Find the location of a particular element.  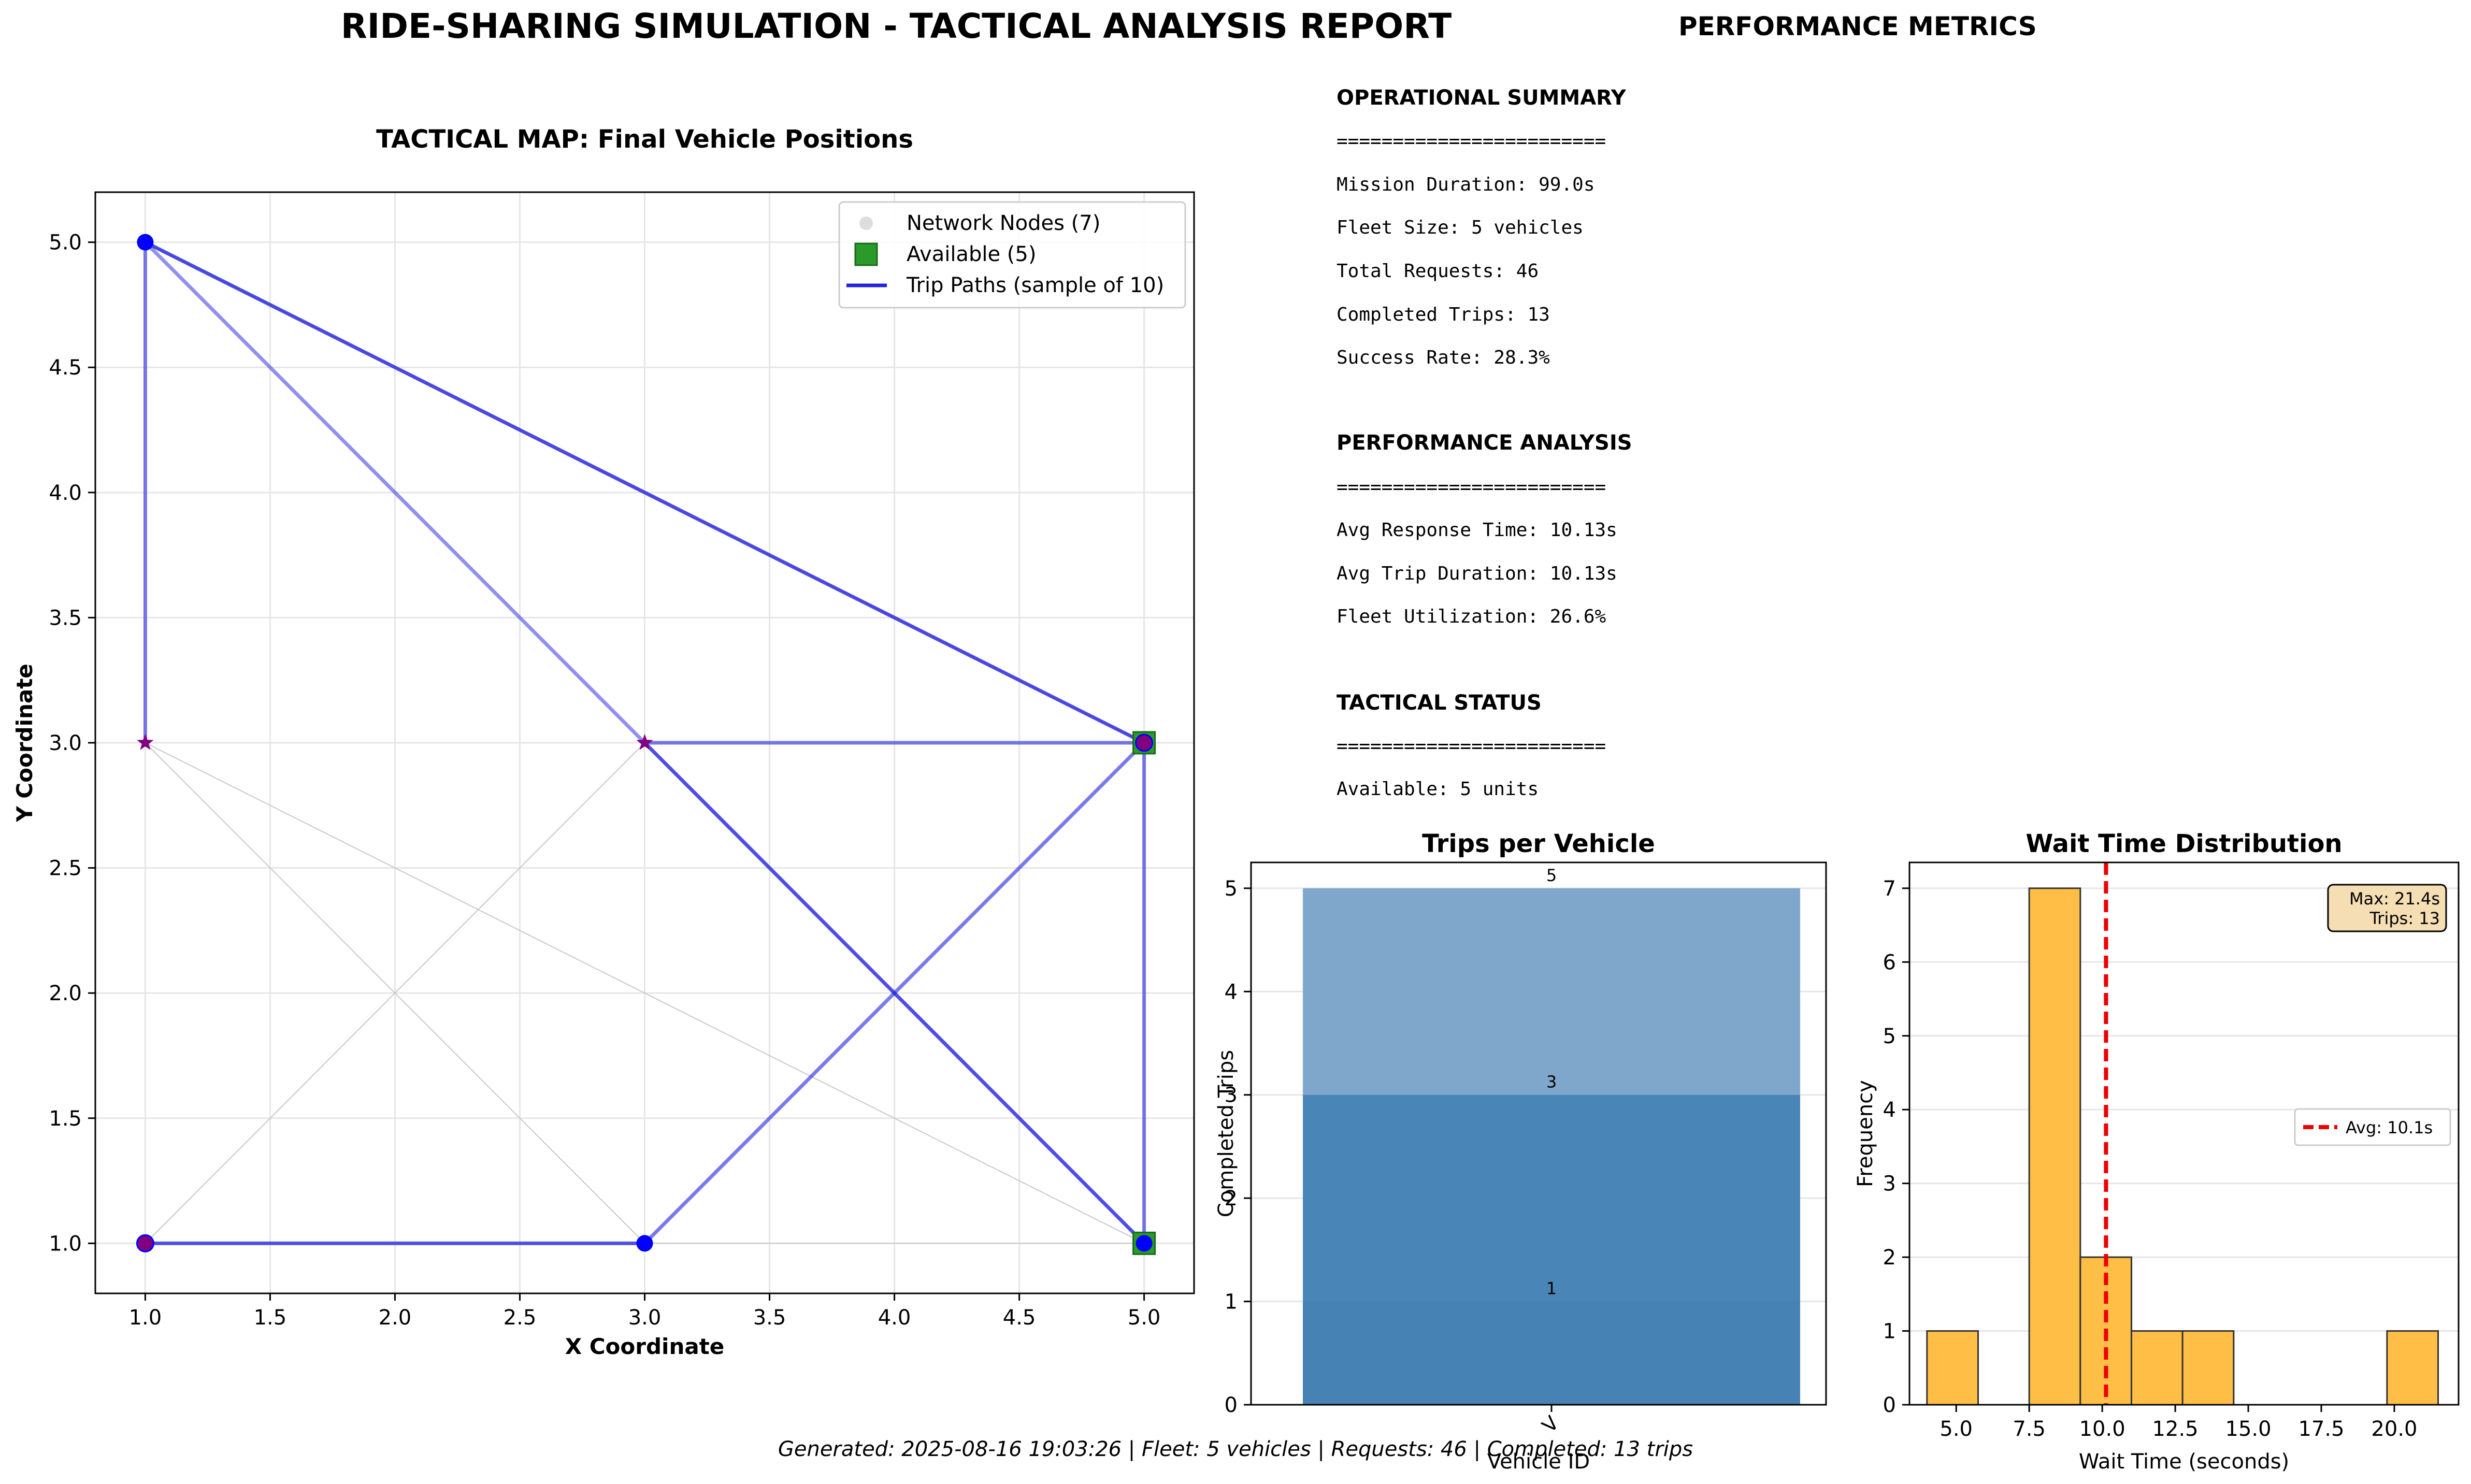

legend-label: Available (5) is located at coordinates (971, 254).